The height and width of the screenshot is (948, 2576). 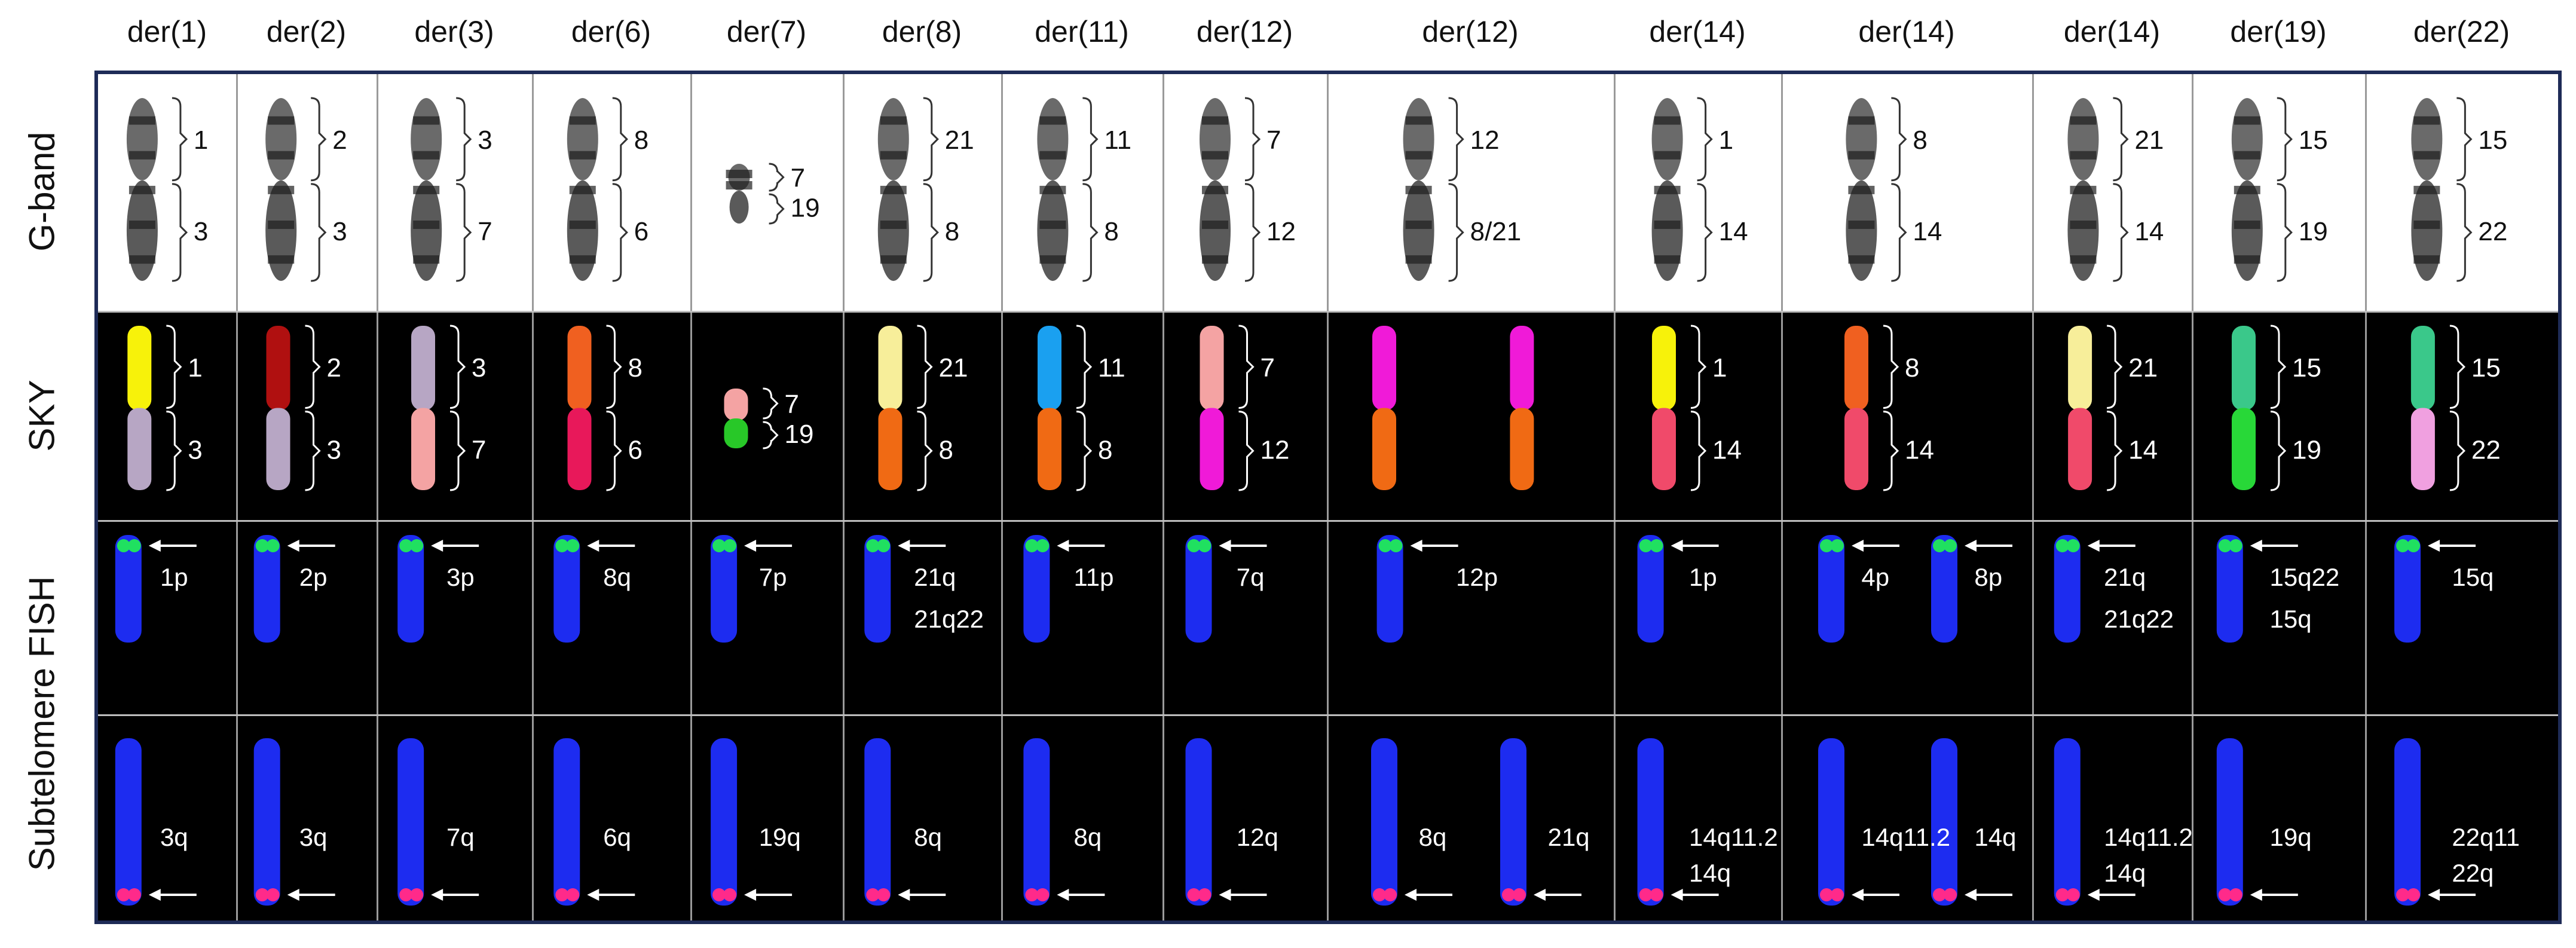 I want to click on sky-cell: 23, so click(x=303, y=408).